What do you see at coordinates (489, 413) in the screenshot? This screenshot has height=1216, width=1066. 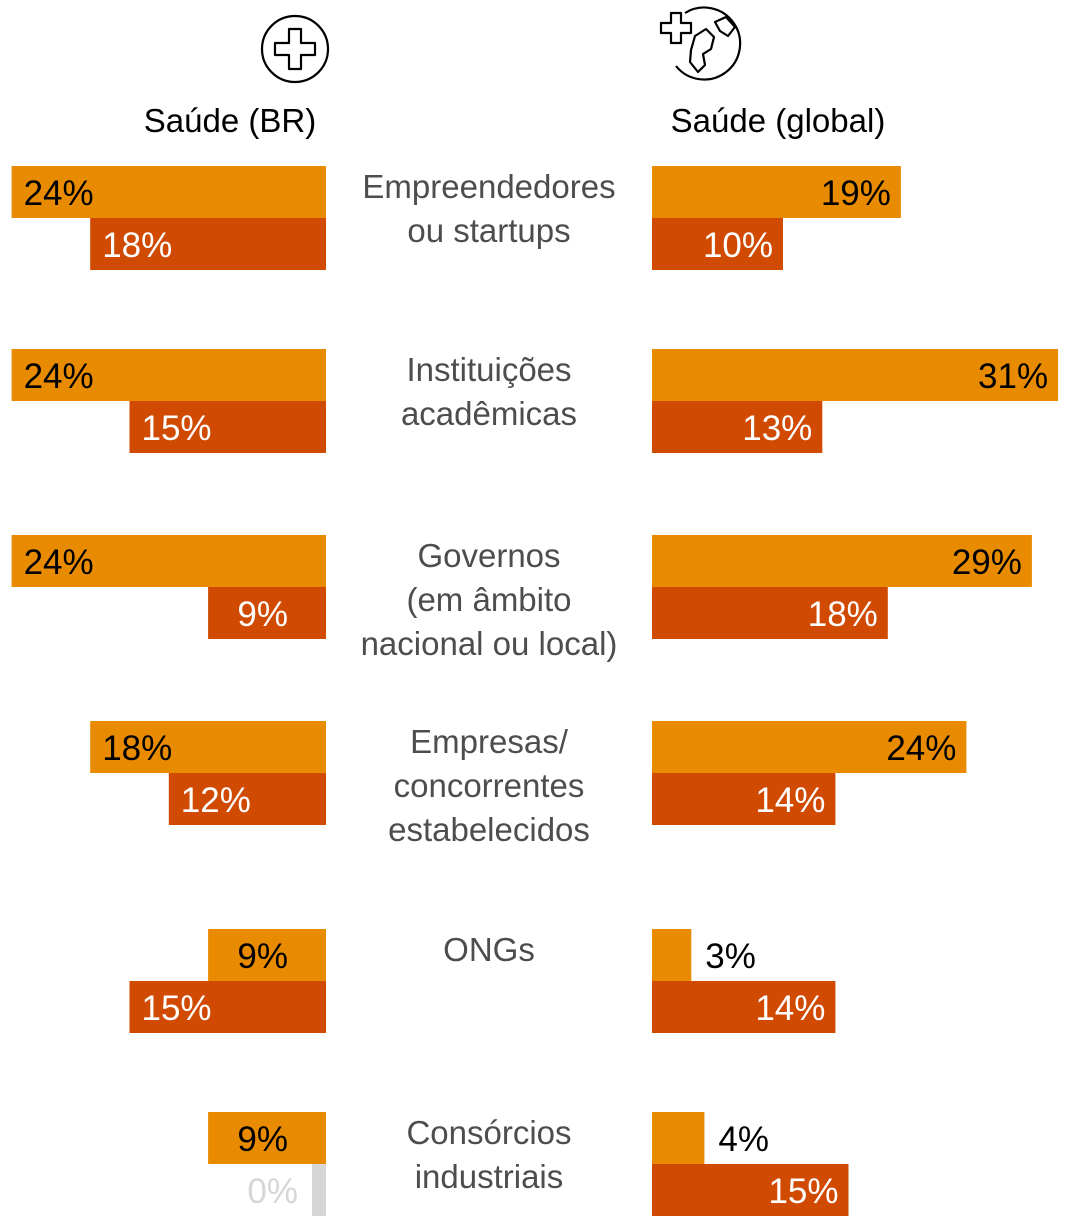 I see `category-label: acadêmicas` at bounding box center [489, 413].